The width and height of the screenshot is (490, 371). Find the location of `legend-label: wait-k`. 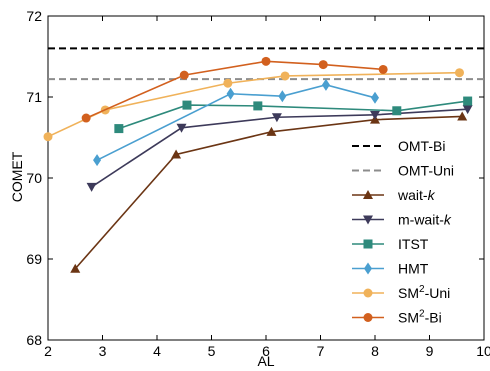

legend-label: wait-k is located at coordinates (416, 195).